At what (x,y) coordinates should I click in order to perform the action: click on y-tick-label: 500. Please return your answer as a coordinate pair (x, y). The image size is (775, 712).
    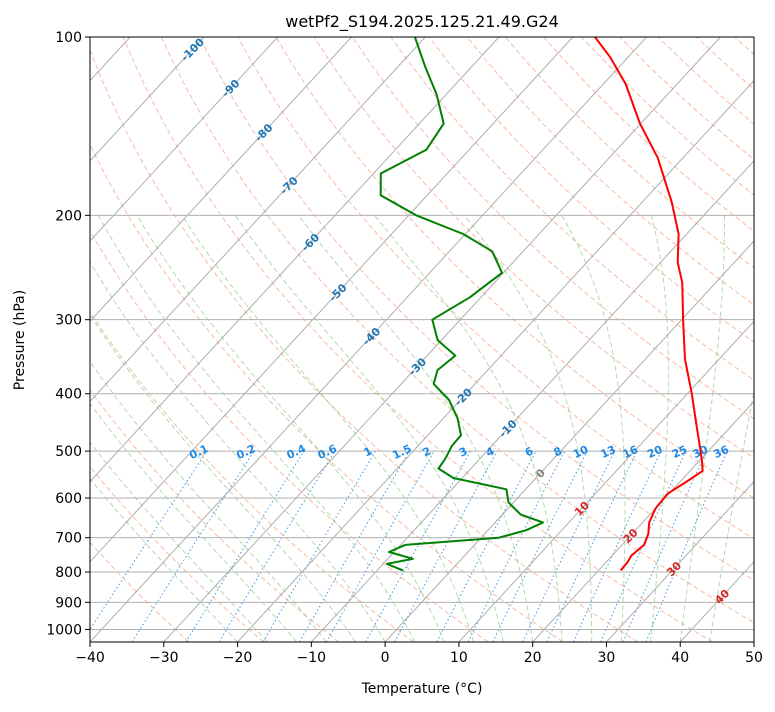
    Looking at the image, I should click on (68, 452).